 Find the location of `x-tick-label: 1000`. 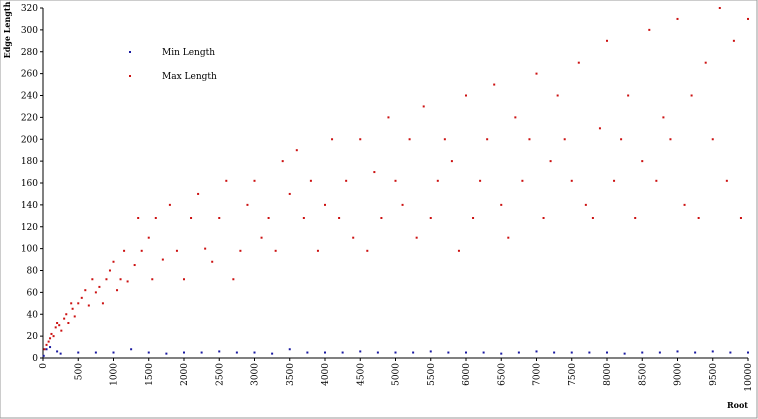

x-tick-label: 1000 is located at coordinates (115, 374).